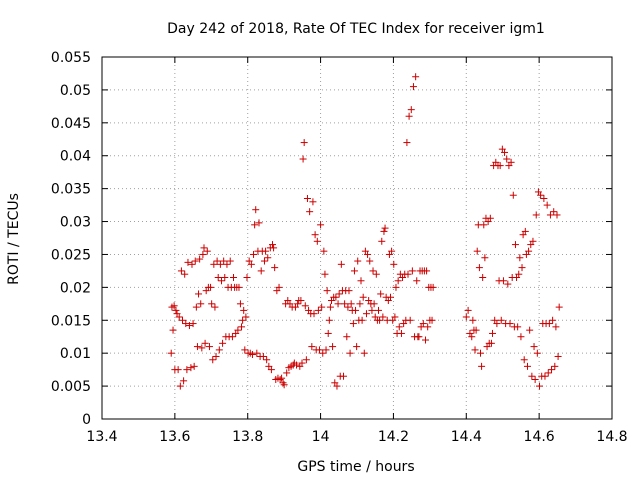  Describe the element at coordinates (86, 420) in the screenshot. I see `y-tick-label: 0` at that location.